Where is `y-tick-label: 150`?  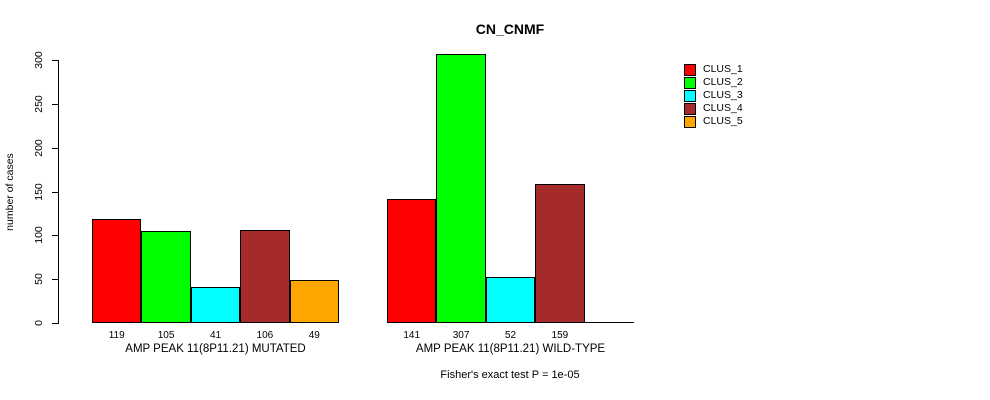 y-tick-label: 150 is located at coordinates (39, 191).